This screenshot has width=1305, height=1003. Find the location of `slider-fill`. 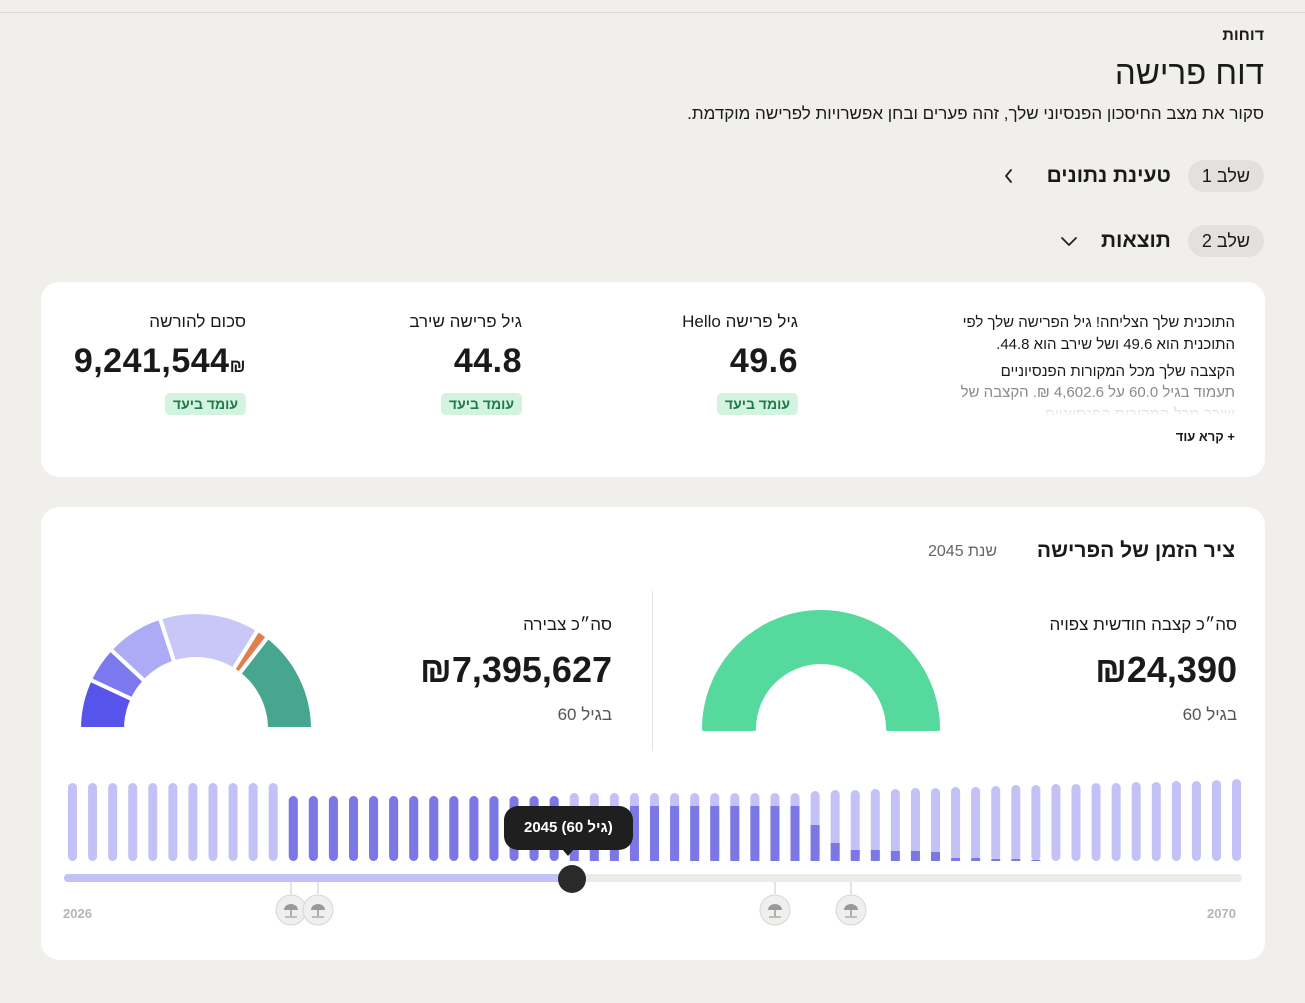

slider-fill is located at coordinates (318, 878).